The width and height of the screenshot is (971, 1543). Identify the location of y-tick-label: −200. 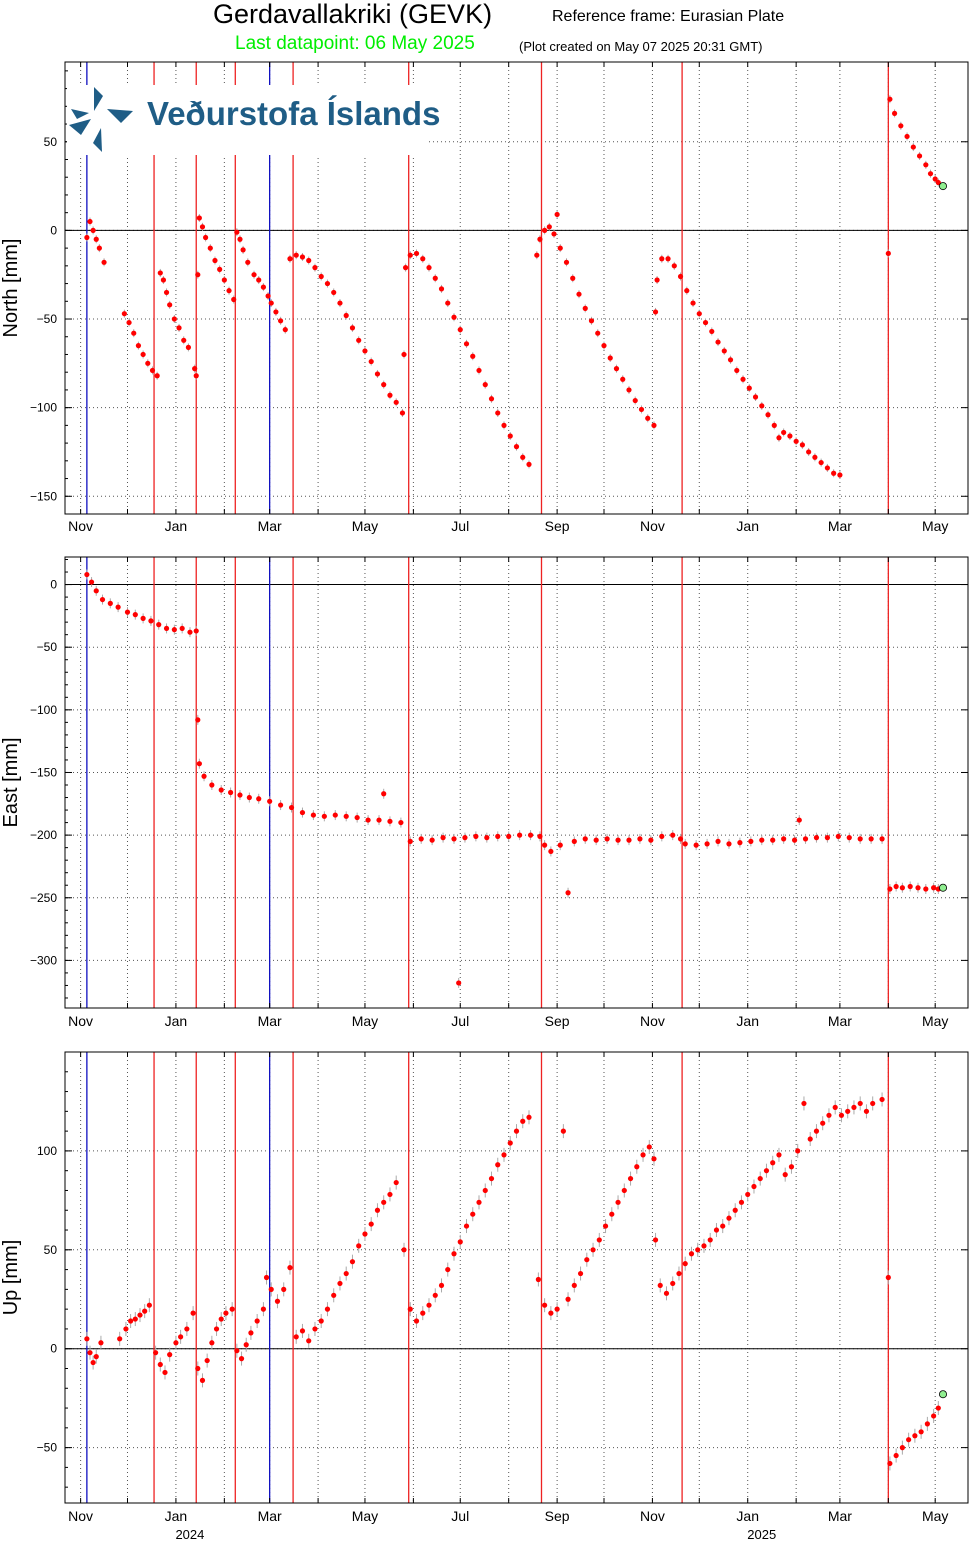
(43, 835).